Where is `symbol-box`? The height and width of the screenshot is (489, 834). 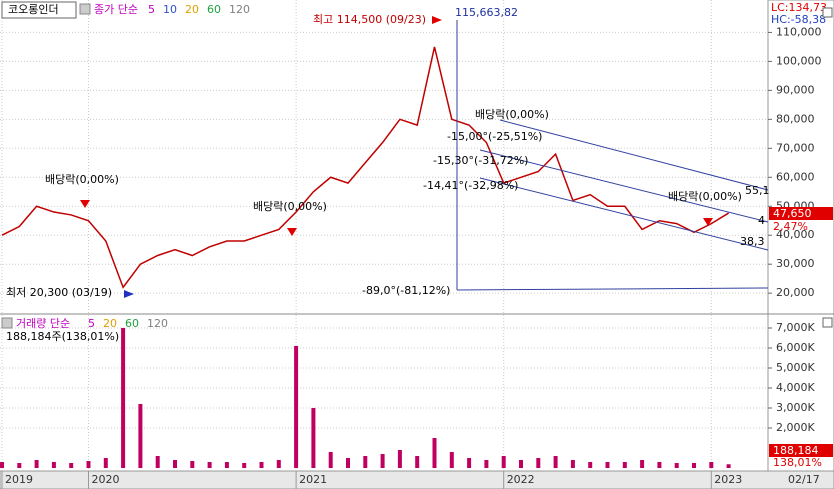
symbol-box is located at coordinates (39, 10).